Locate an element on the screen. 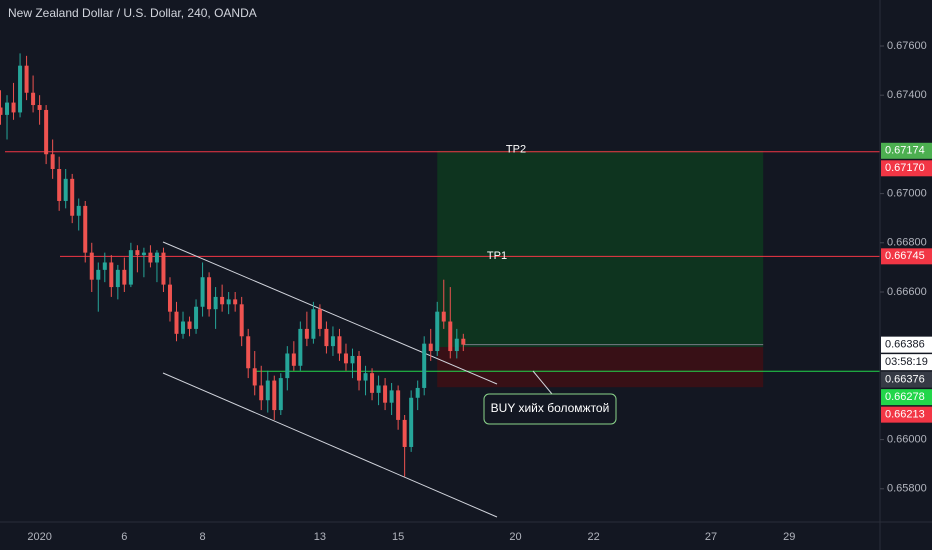 Image resolution: width=932 pixels, height=550 pixels. price-label: 0.66278 is located at coordinates (905, 397).